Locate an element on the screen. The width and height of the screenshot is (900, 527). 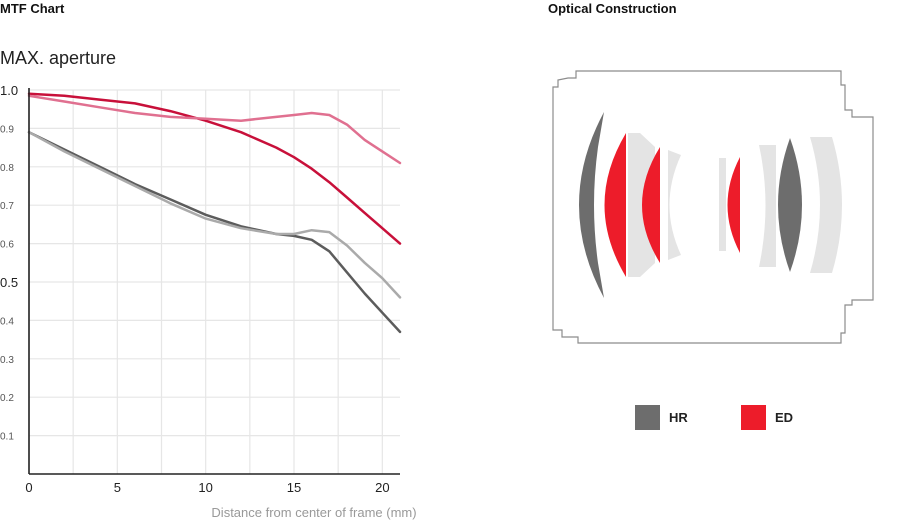
y-tick-label: 0.3 is located at coordinates (7, 360).